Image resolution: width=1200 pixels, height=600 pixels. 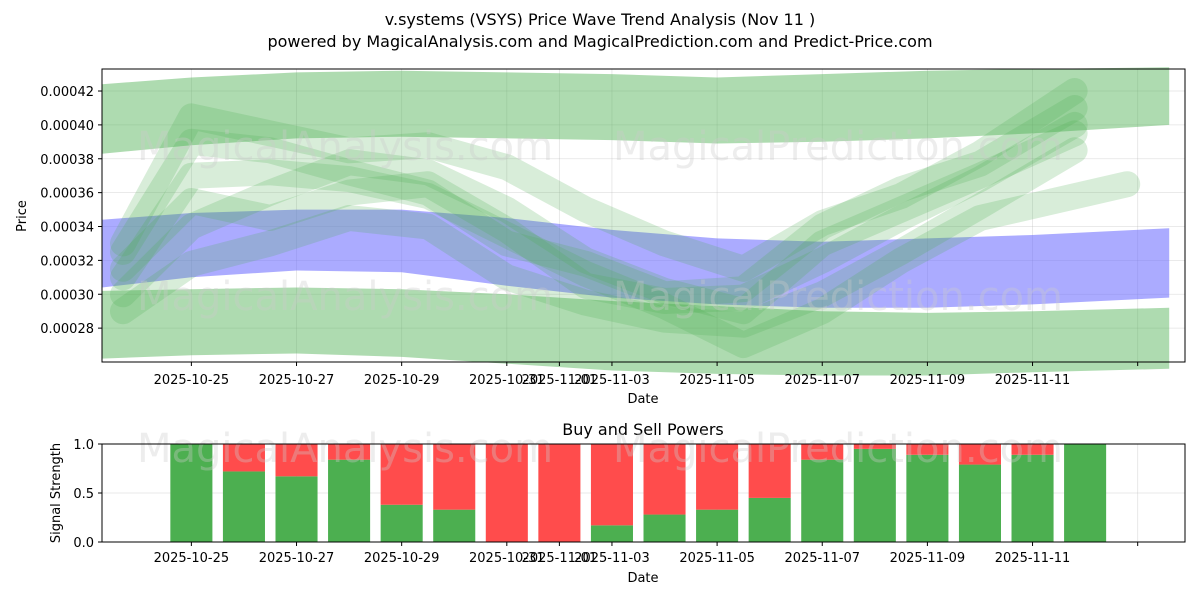 What do you see at coordinates (822, 558) in the screenshot?
I see `buy-sell-x-tick-label: 2025-11-07` at bounding box center [822, 558].